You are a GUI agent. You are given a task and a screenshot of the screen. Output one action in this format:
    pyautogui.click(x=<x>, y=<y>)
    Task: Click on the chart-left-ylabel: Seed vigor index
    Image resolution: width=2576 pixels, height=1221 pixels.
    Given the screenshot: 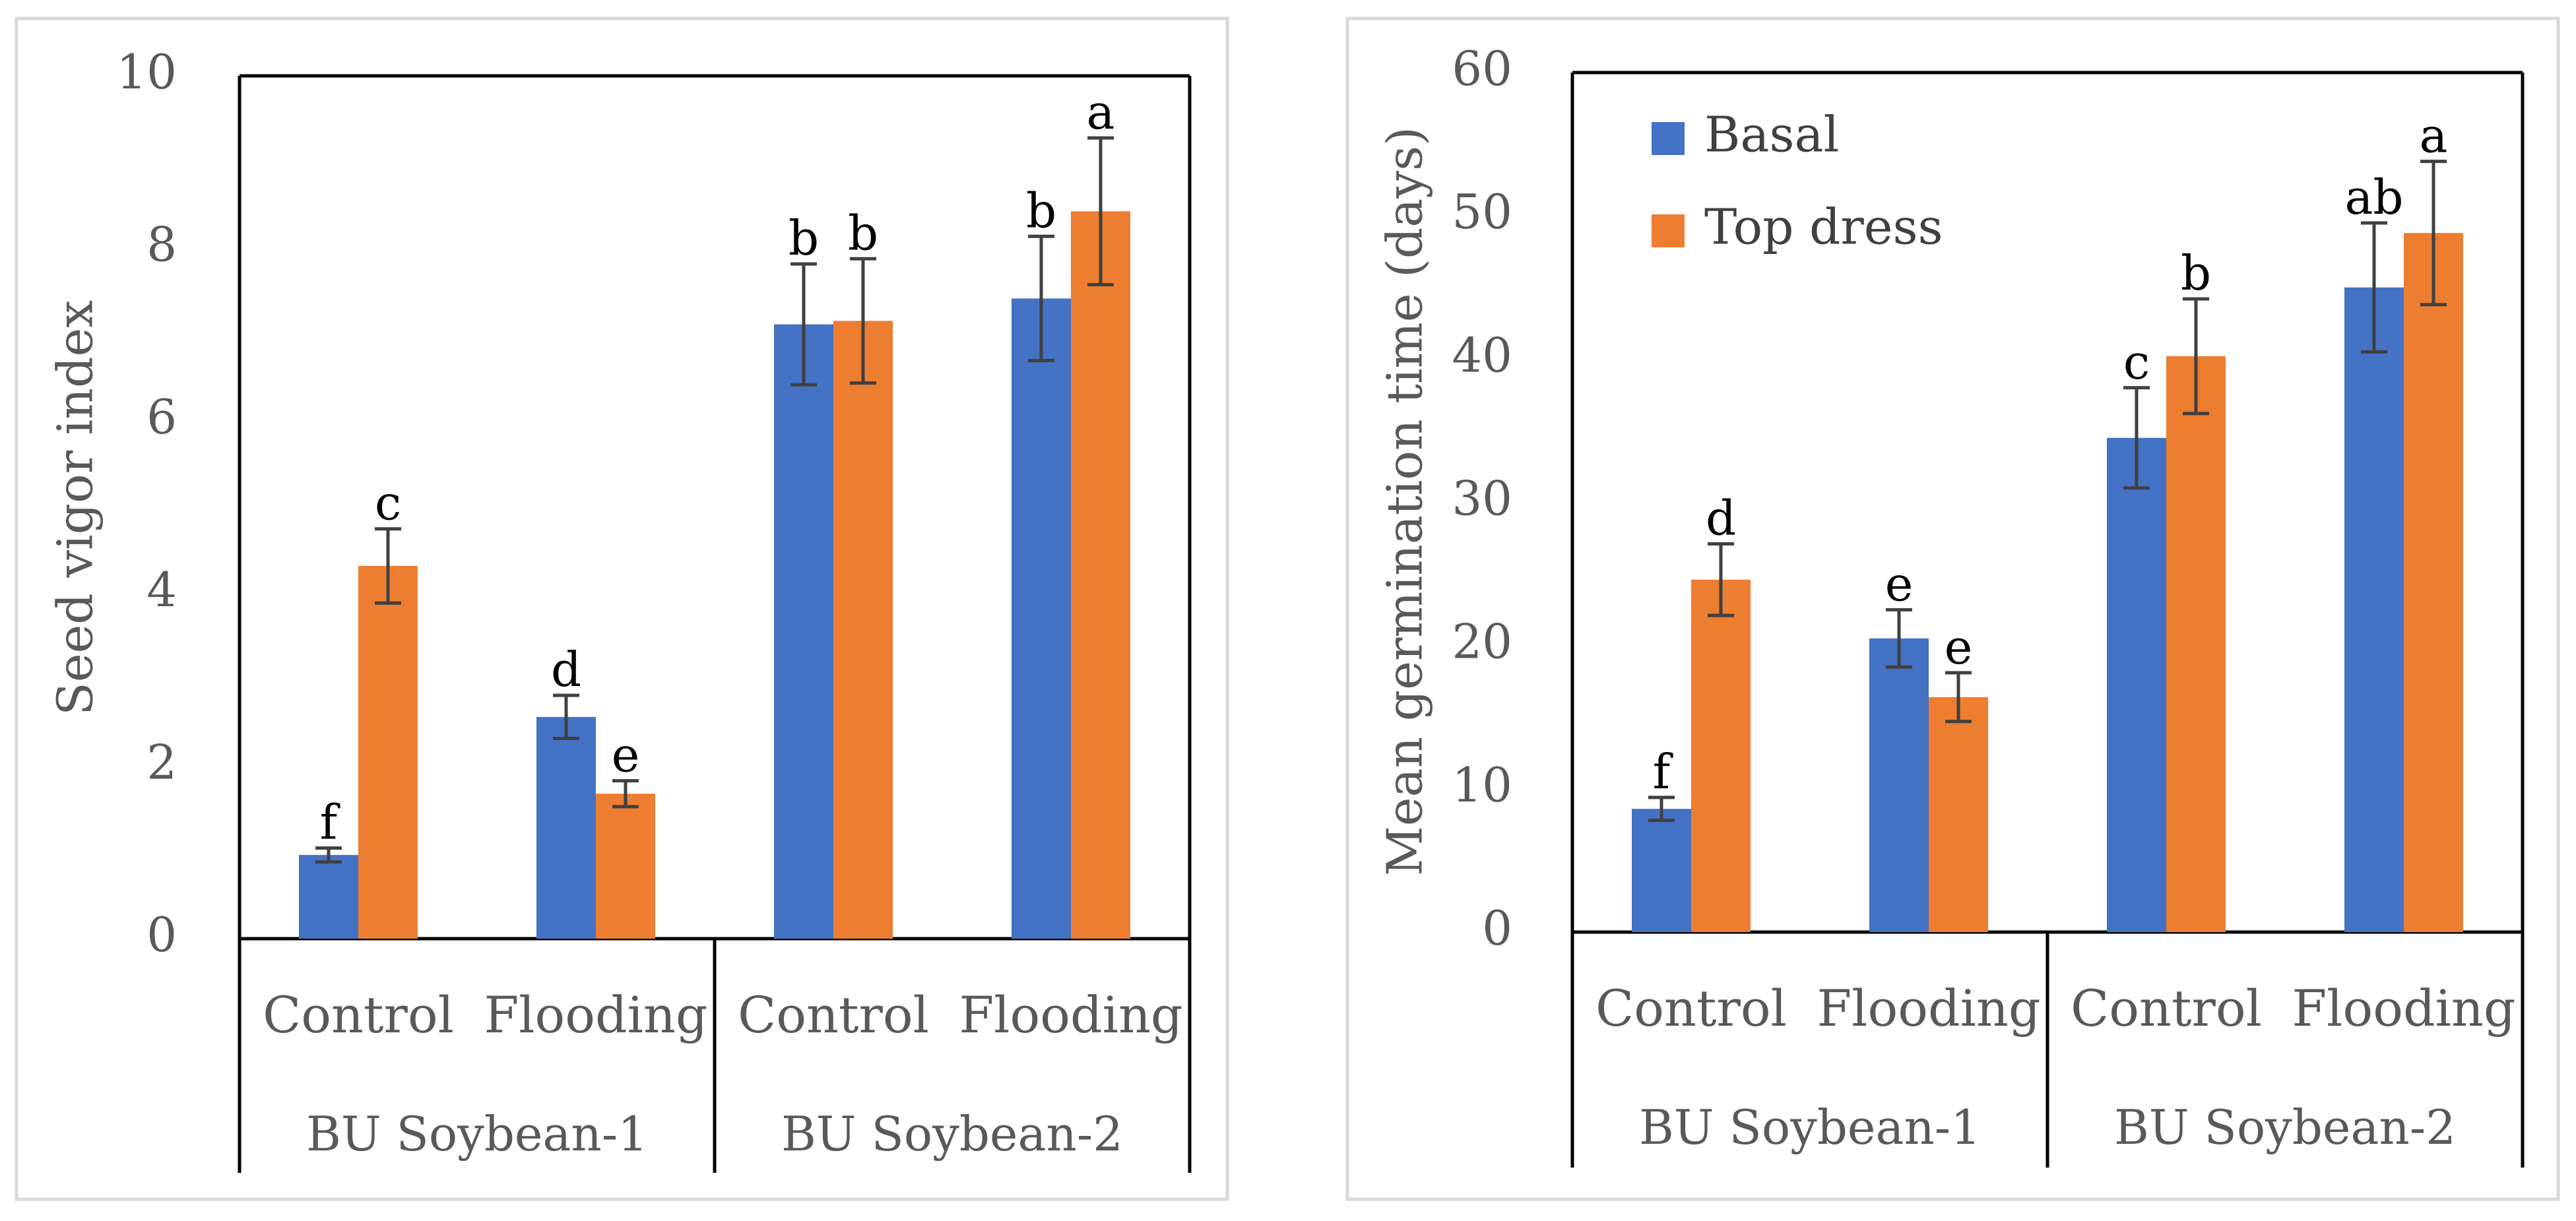 What is the action you would take?
    pyautogui.click(x=75, y=508)
    